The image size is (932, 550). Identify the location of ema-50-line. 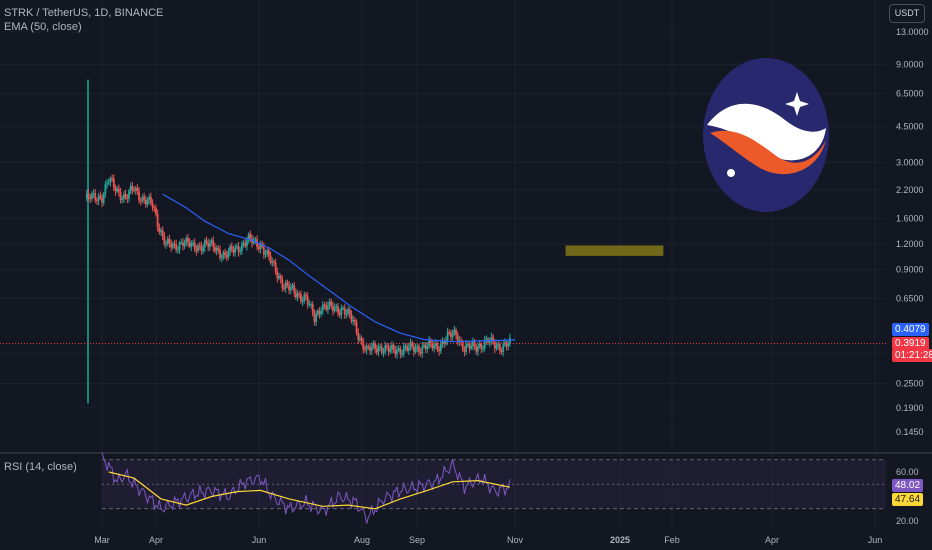
(339, 268).